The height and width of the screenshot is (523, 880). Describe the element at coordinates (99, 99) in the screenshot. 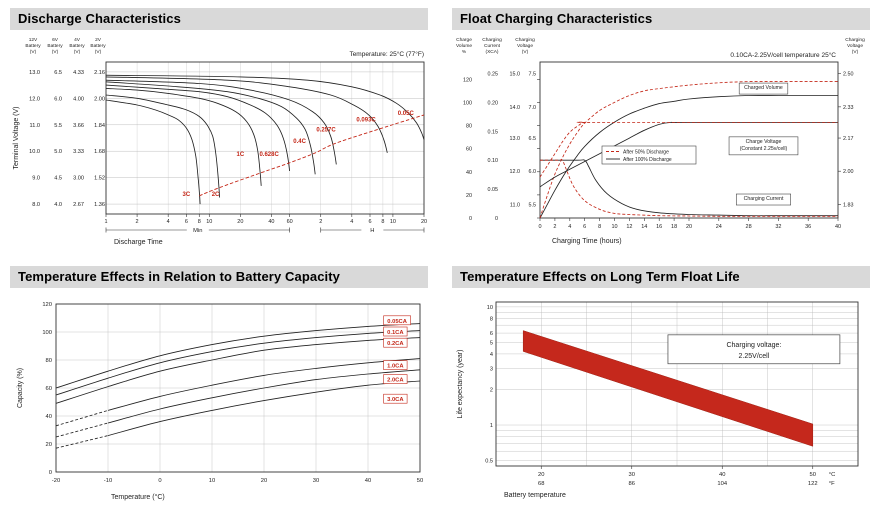

I see `svg-text: 2.00` at that location.